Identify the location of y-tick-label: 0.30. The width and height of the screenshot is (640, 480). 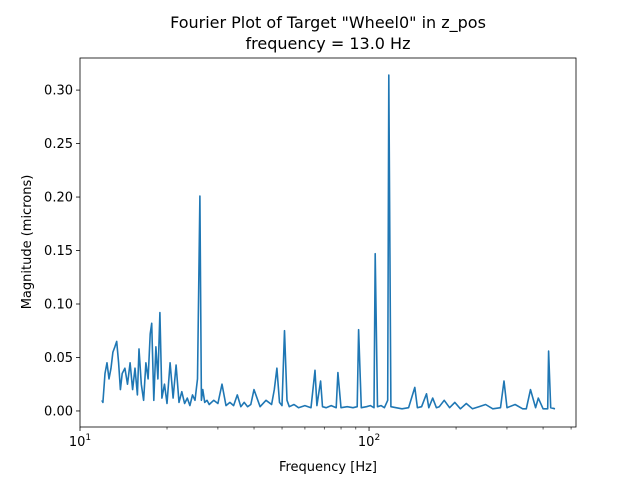
(58, 91).